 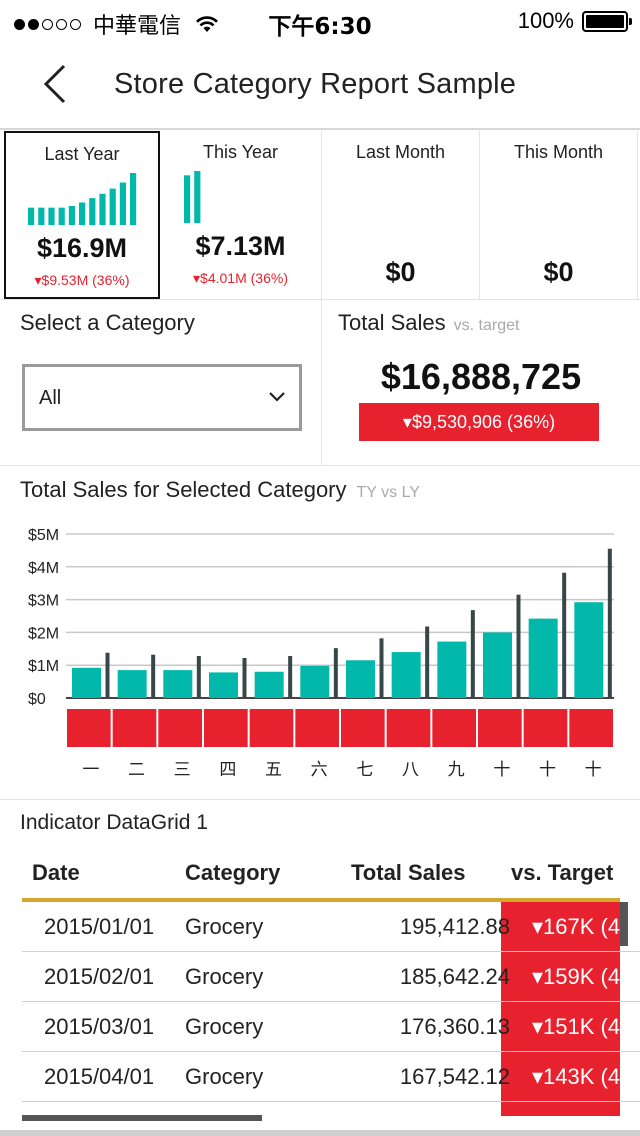 I want to click on column-header-category: Category, so click(x=233, y=872).